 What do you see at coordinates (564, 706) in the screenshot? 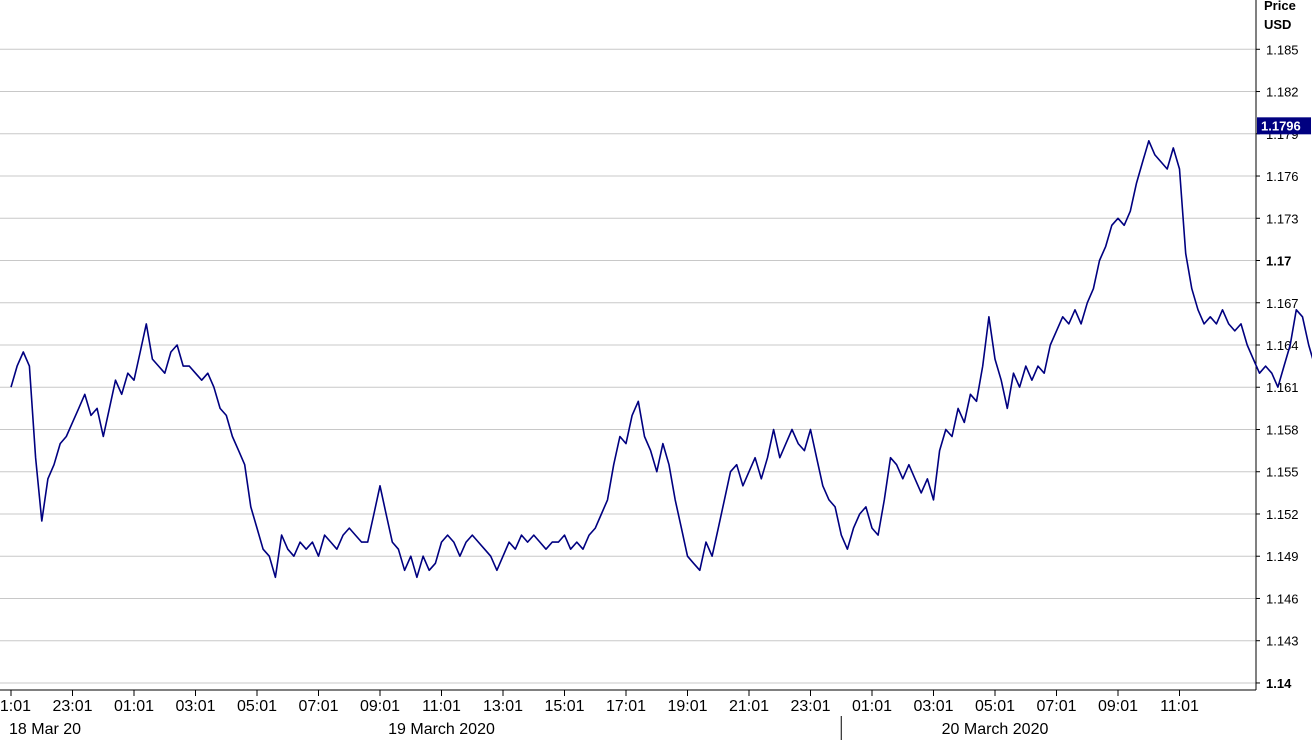
I see `x-tick-label: 15:01` at bounding box center [564, 706].